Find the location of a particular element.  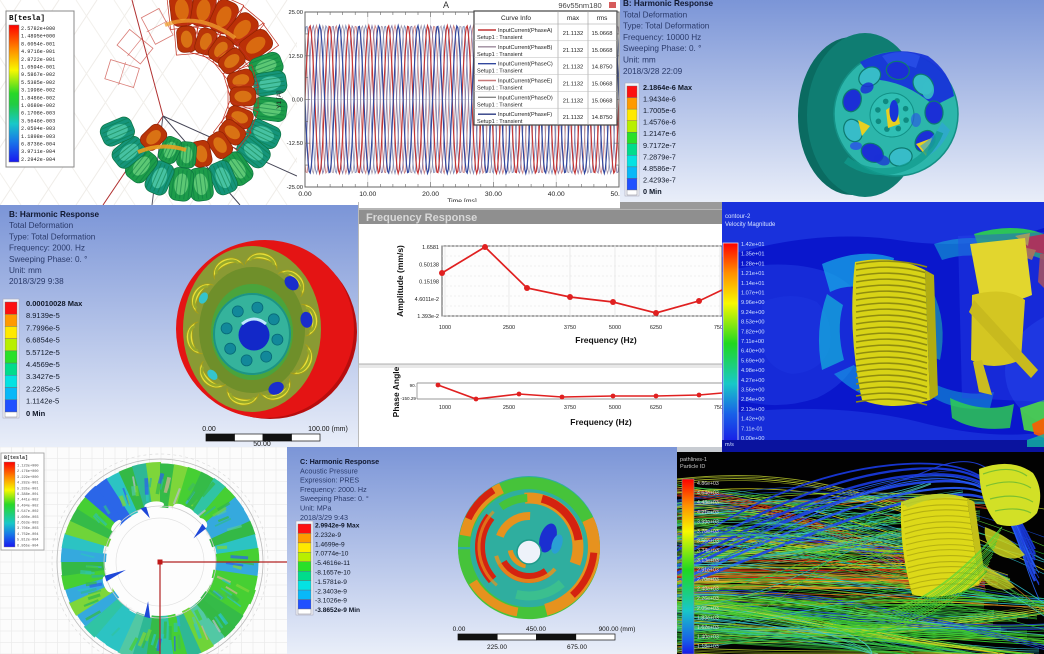

svg-text: 1.9434e-6 is located at coordinates (659, 99).